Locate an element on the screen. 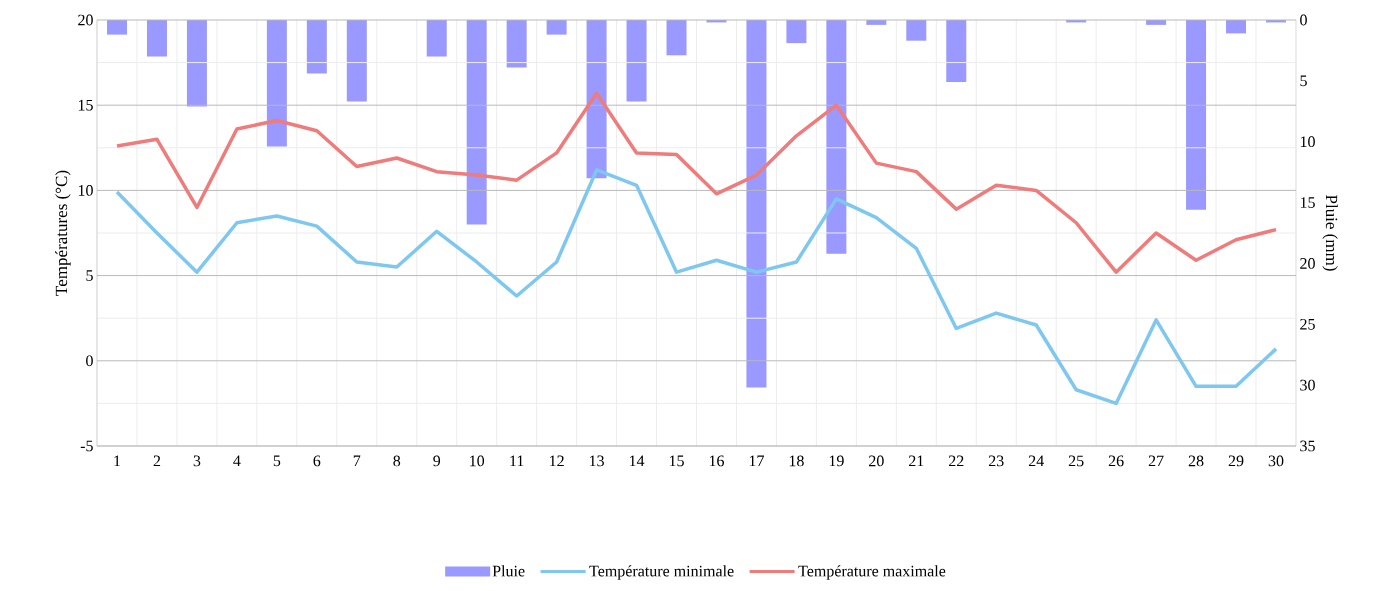  x-tick-label: 24 is located at coordinates (1036, 461).